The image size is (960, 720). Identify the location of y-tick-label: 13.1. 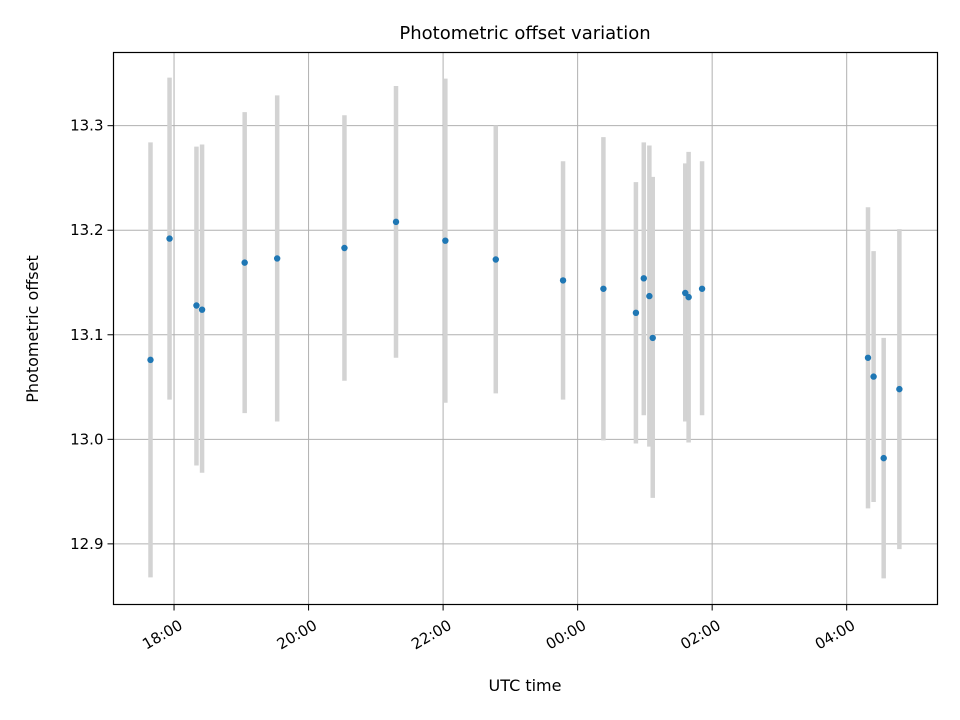
(86, 335).